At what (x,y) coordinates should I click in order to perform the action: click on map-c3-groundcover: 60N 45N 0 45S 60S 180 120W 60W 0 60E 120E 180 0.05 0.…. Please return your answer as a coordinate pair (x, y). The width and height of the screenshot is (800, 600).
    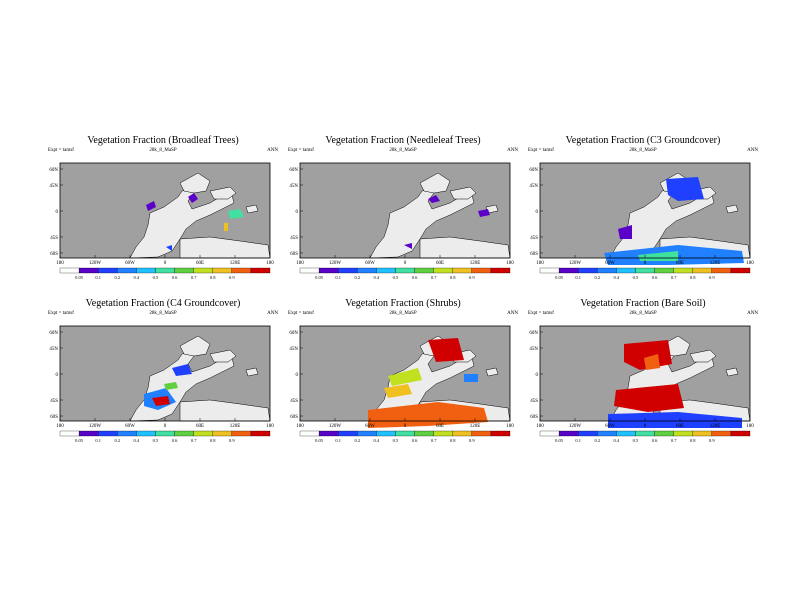
    Looking at the image, I should click on (641, 221).